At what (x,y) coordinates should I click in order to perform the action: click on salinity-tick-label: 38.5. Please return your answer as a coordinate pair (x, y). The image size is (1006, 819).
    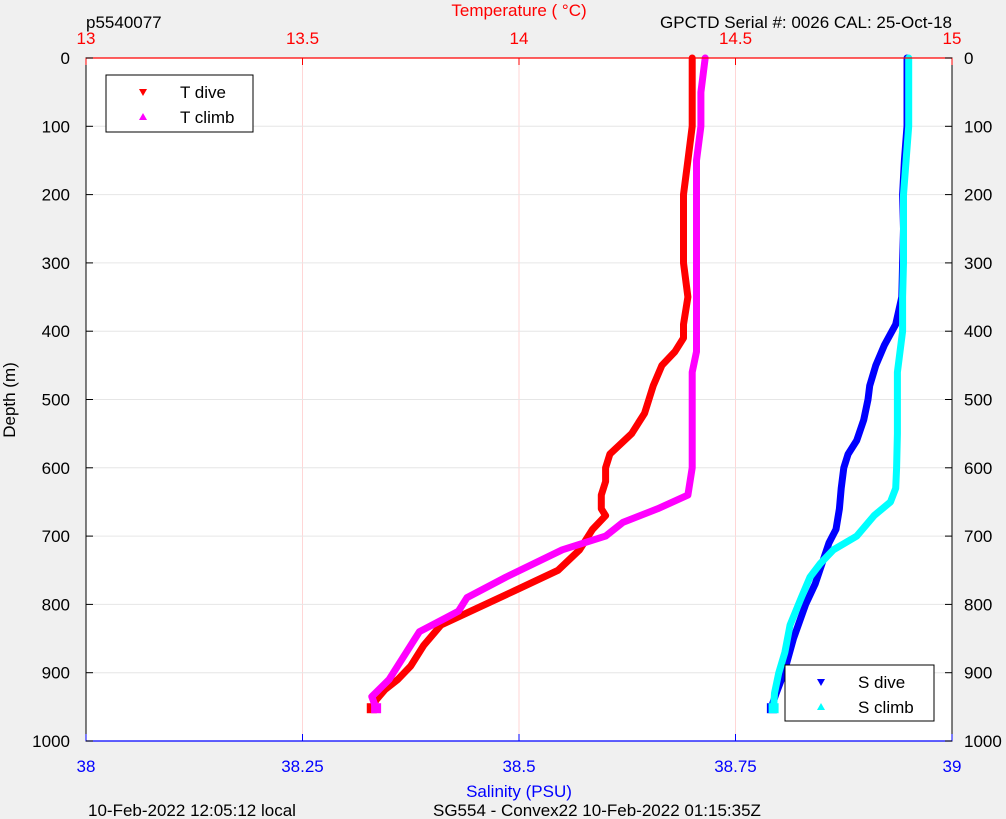
    Looking at the image, I should click on (518, 766).